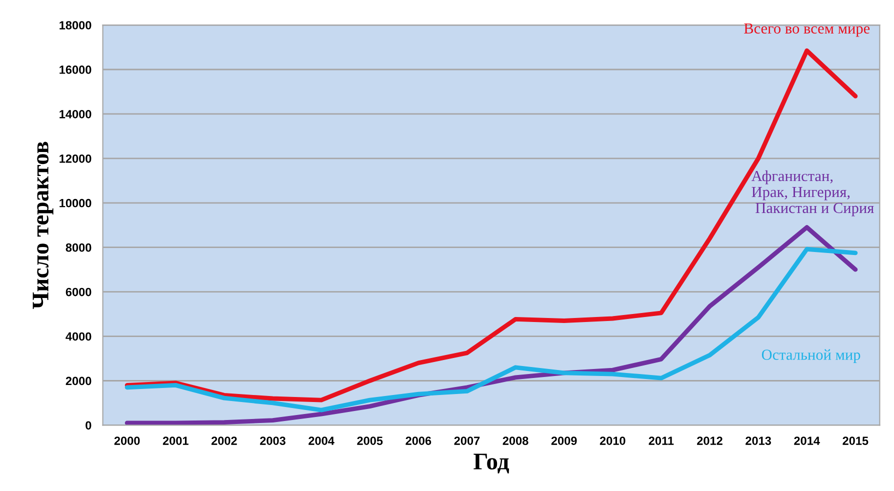  What do you see at coordinates (564, 440) in the screenshot?
I see `x-tick-label: 2009` at bounding box center [564, 440].